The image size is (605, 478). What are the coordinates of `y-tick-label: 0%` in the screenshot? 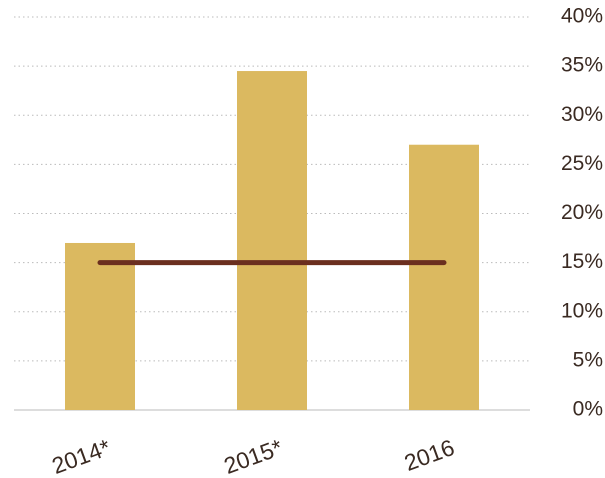 It's located at (588, 409).